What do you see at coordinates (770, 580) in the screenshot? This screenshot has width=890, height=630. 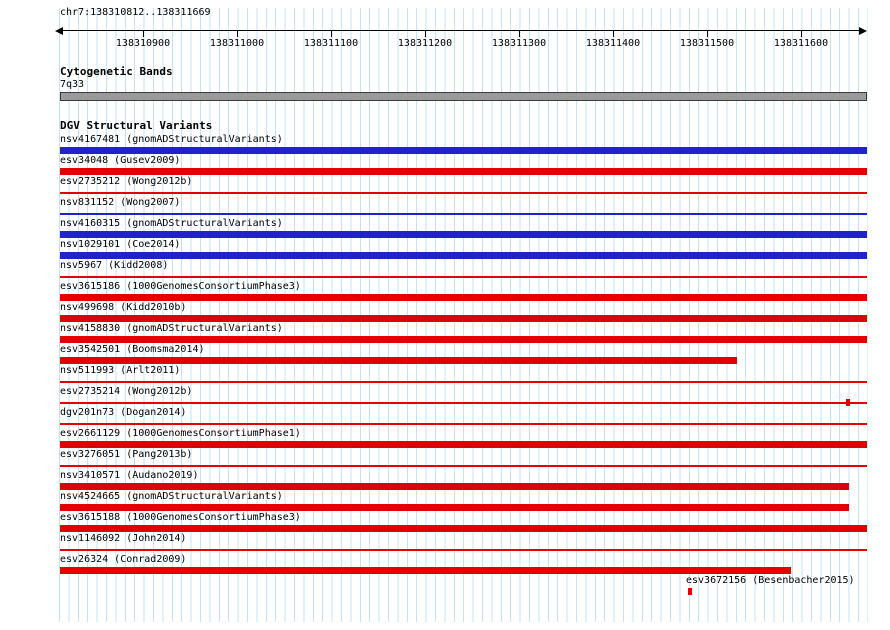 I see `variant-label: esv3672156 (Besenbacher2015)` at bounding box center [770, 580].